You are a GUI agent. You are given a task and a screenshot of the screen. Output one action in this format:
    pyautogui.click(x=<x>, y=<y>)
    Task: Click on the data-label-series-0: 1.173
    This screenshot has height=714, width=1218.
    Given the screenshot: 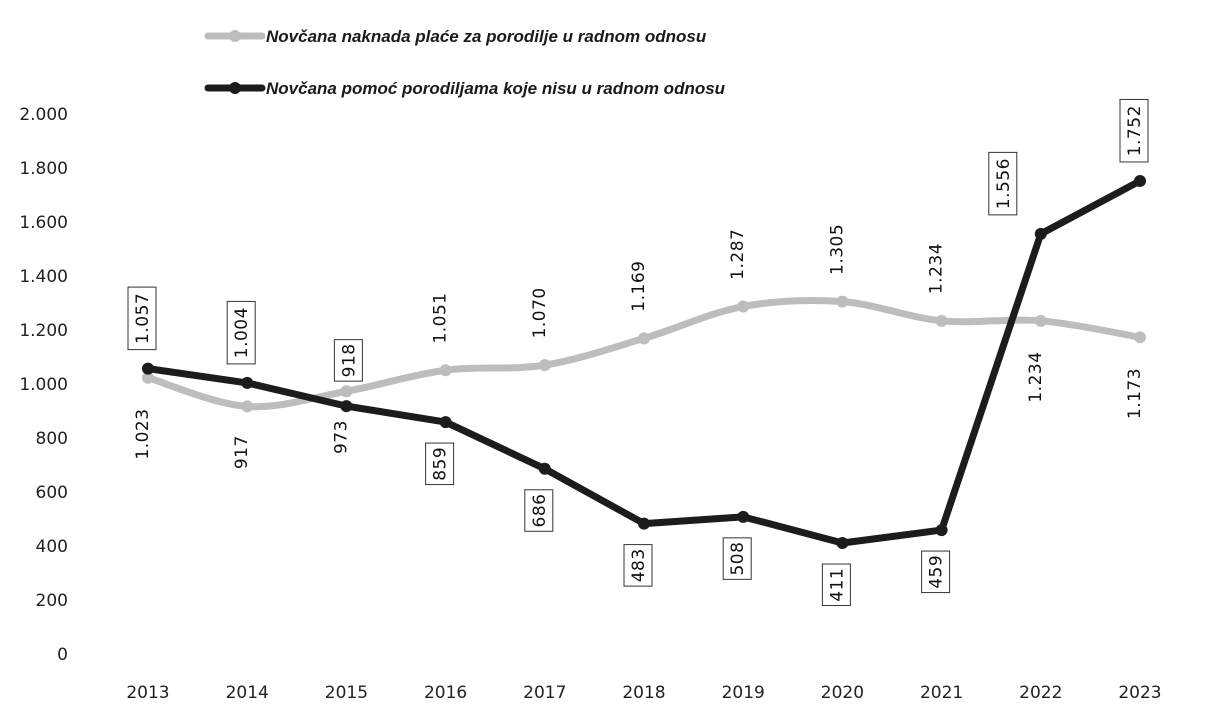 What is the action you would take?
    pyautogui.click(x=1135, y=393)
    